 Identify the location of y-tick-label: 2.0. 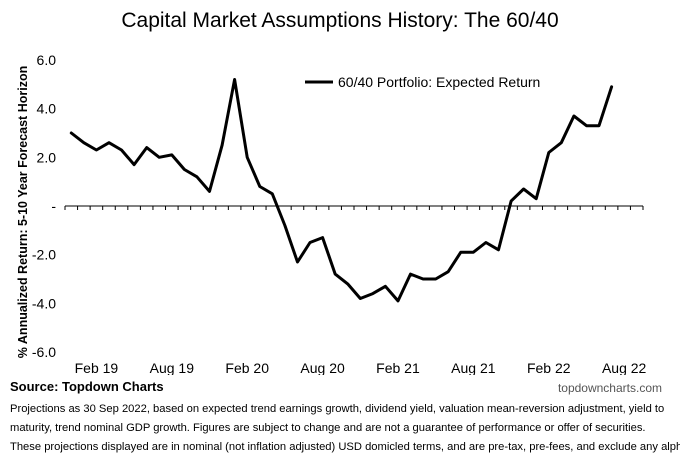
(47, 157).